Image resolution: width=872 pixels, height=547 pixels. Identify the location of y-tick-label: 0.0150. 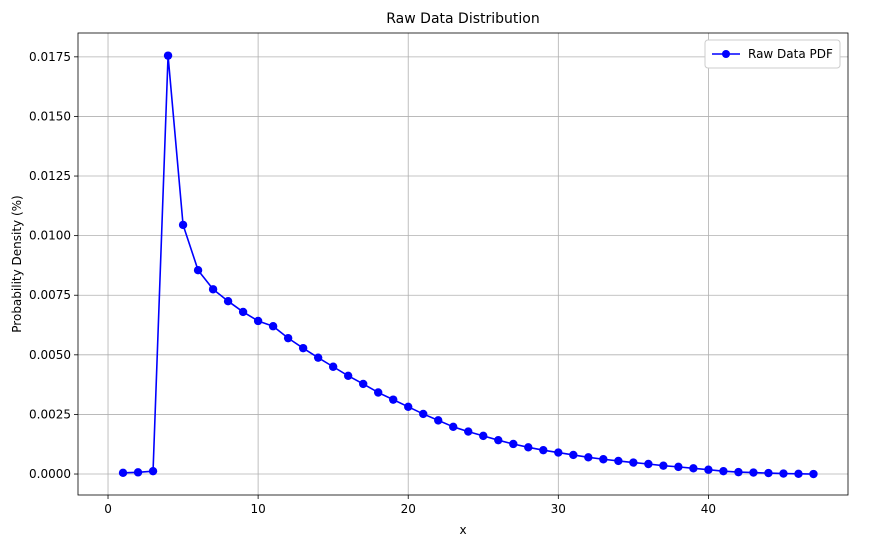
(50, 116).